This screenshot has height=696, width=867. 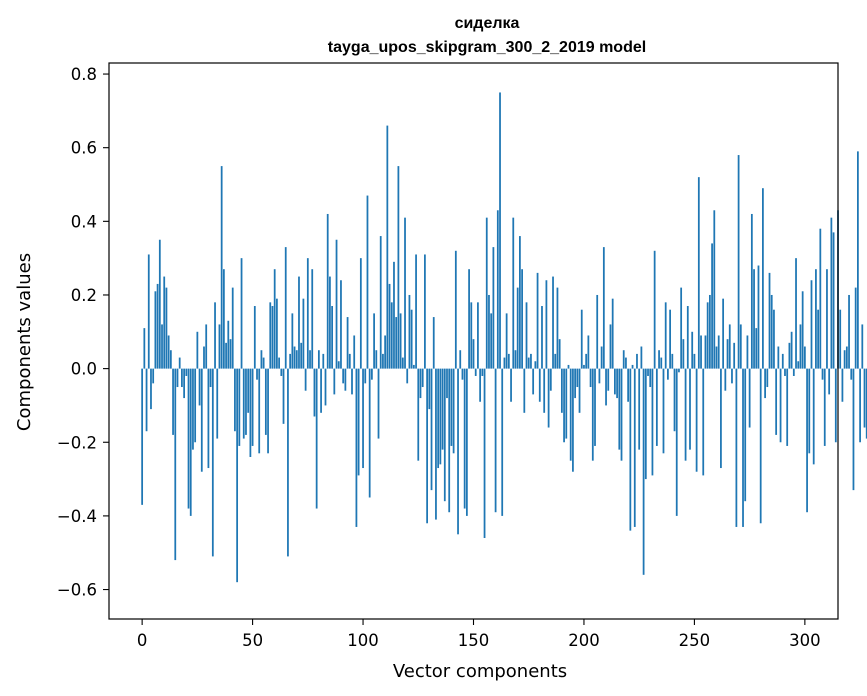 What do you see at coordinates (474, 640) in the screenshot?
I see `x-tick-label: 150` at bounding box center [474, 640].